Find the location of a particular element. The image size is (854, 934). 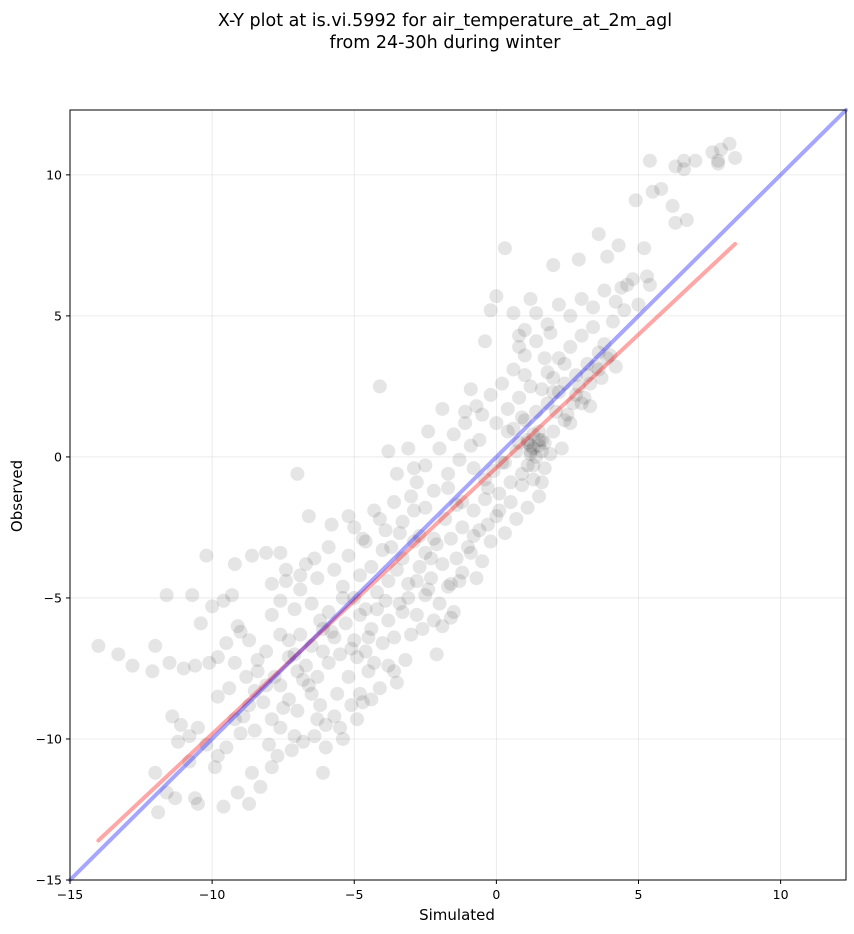

x-tick-label: −5 is located at coordinates (354, 894).